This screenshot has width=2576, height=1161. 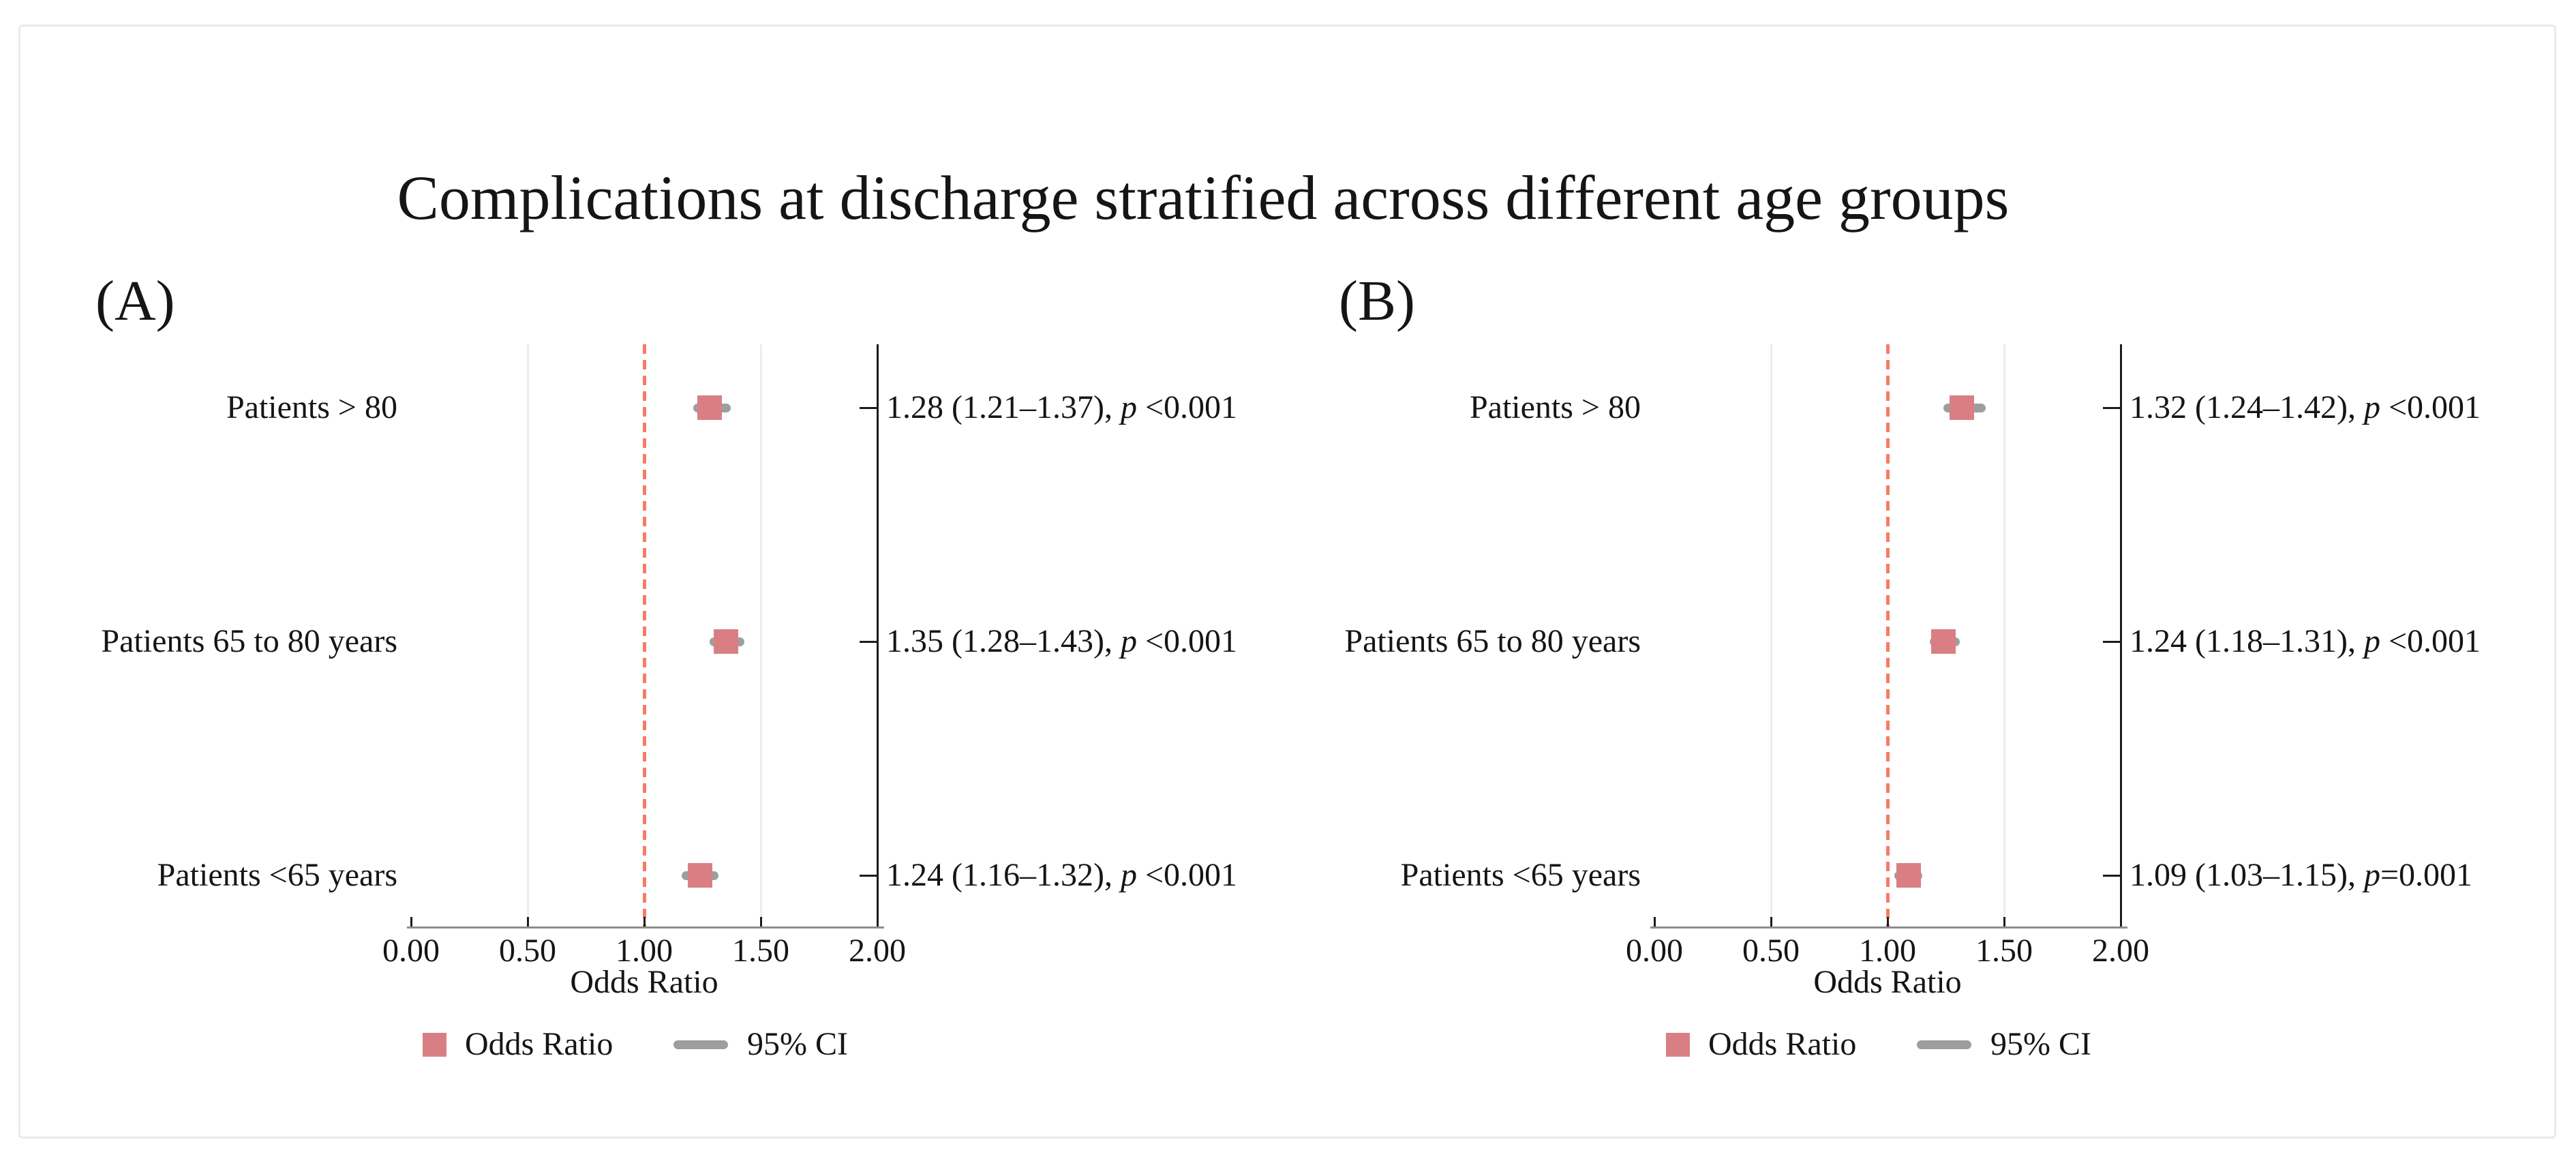 What do you see at coordinates (2247, 875) in the screenshot?
I see `annotation-or-ci-text: 1.09 (1.03–1.15),` at bounding box center [2247, 875].